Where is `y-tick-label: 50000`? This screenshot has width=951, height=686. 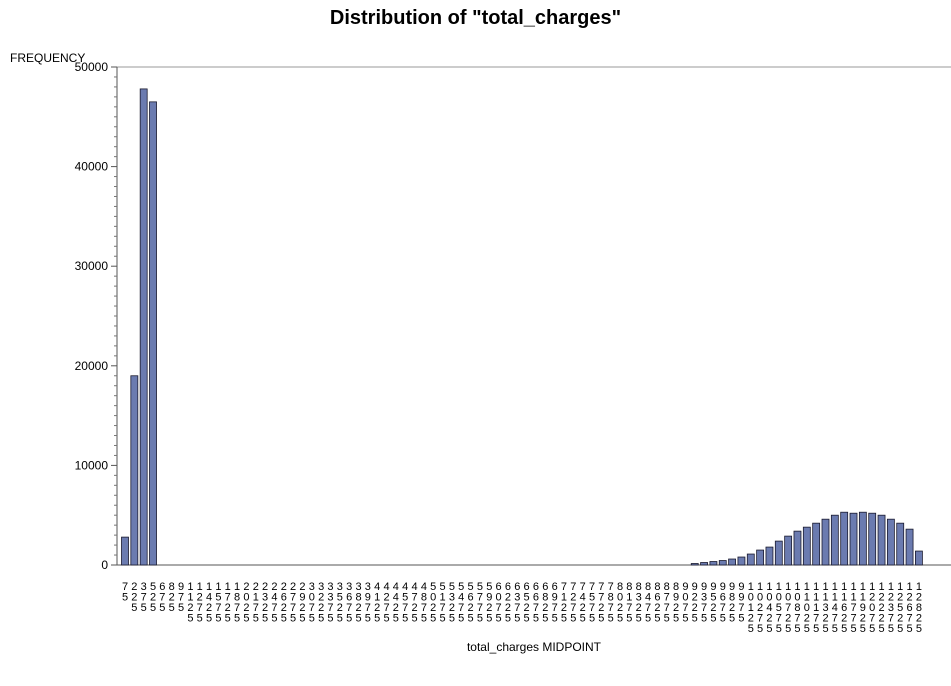 y-tick-label: 50000 is located at coordinates (92, 67).